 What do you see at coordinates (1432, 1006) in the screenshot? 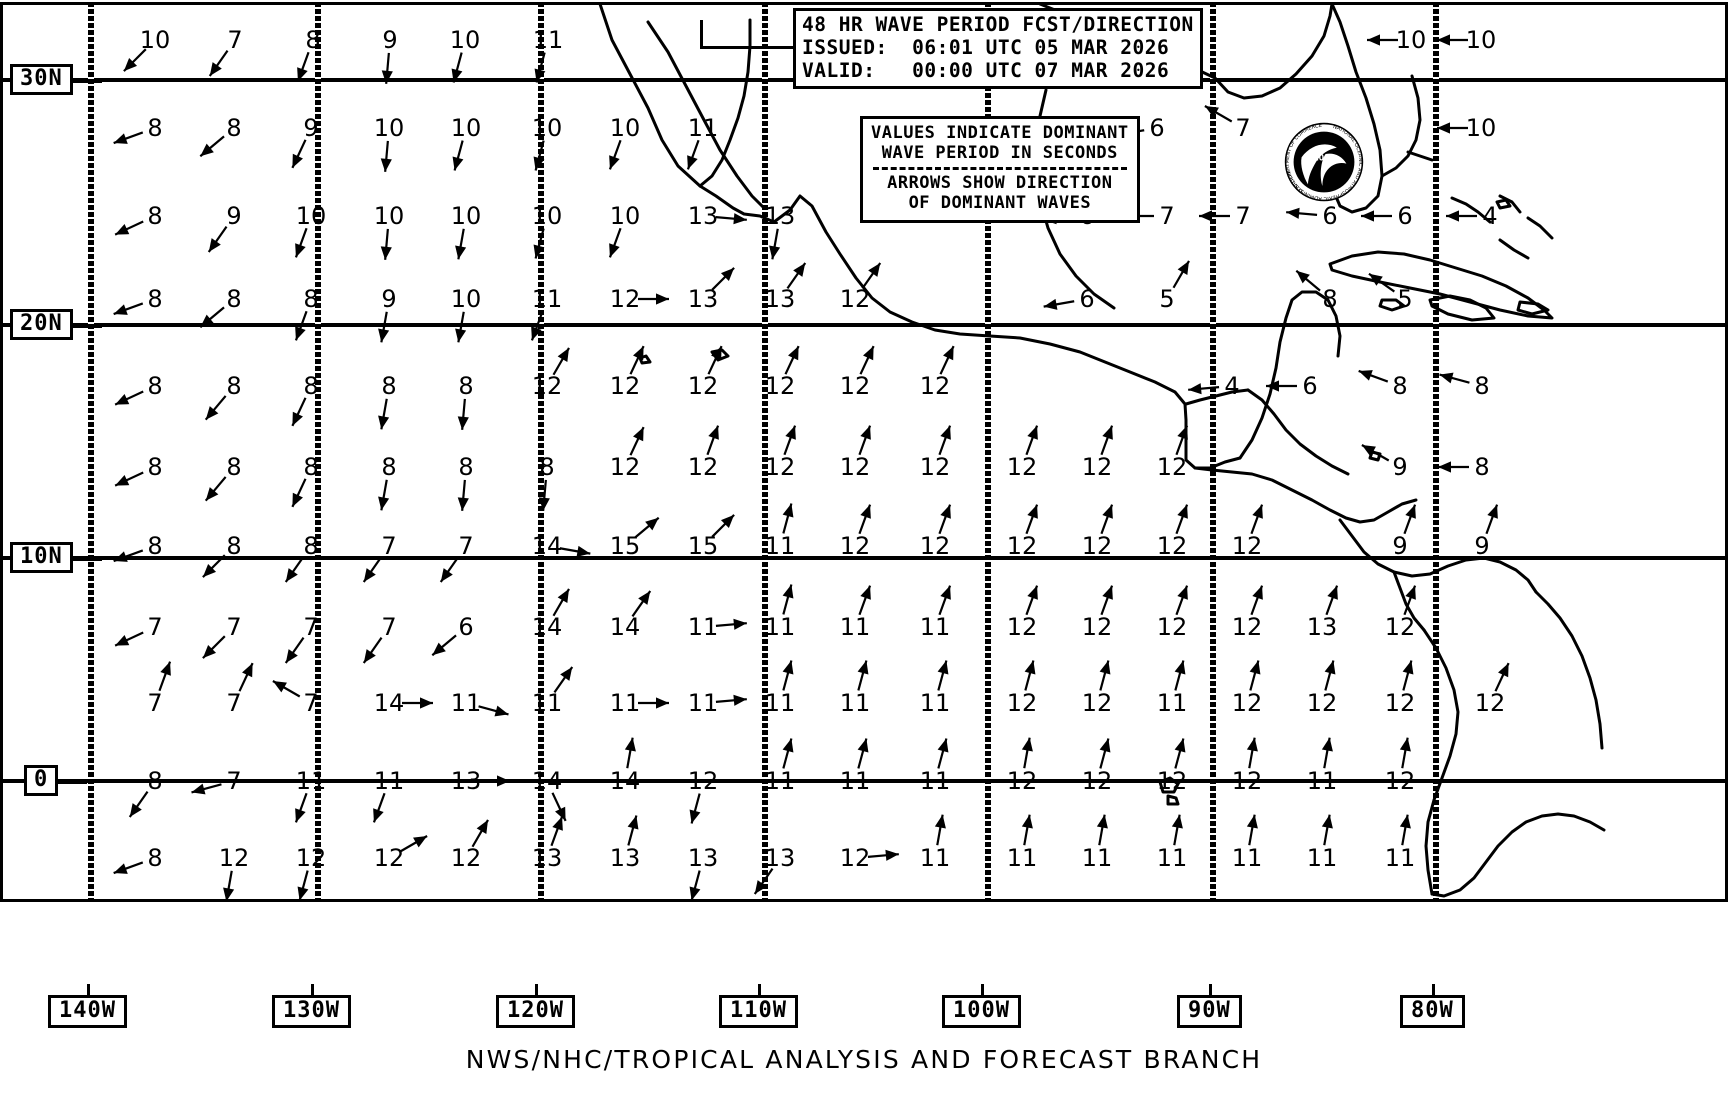
I see `longitude-label-80w: 80W` at bounding box center [1432, 1006].